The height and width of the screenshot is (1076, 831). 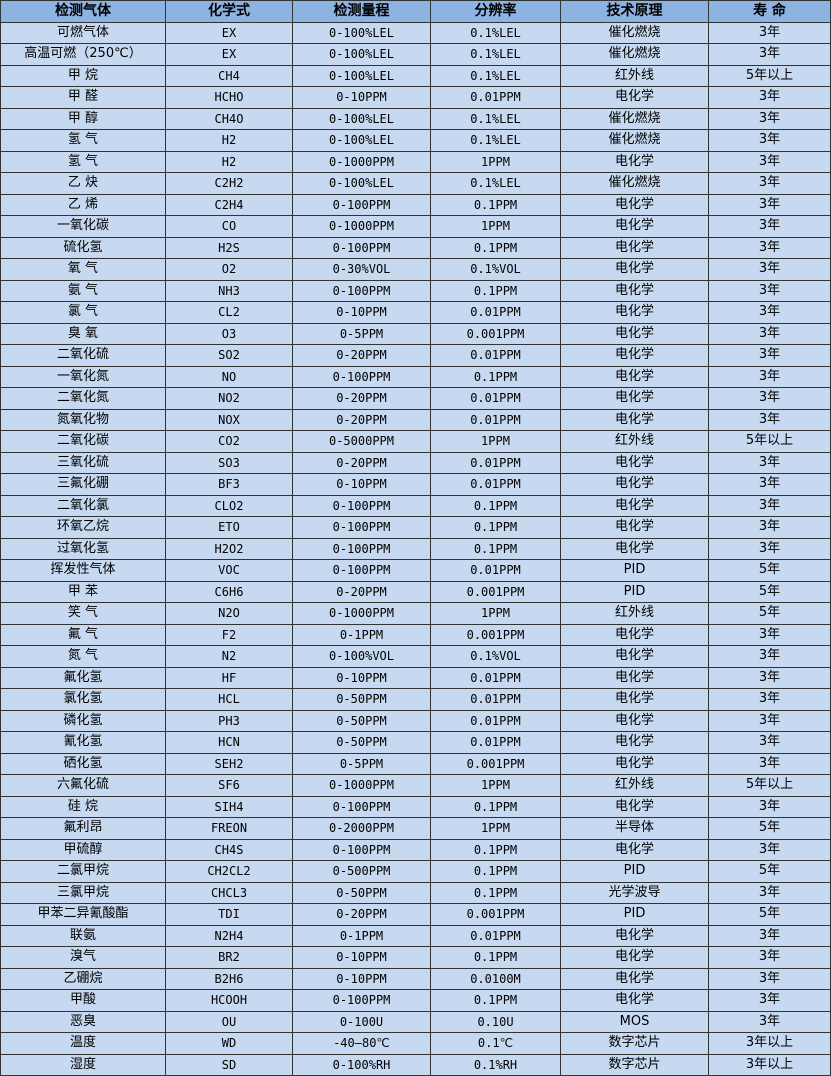 I want to click on cell-formula: NH3, so click(x=229, y=290).